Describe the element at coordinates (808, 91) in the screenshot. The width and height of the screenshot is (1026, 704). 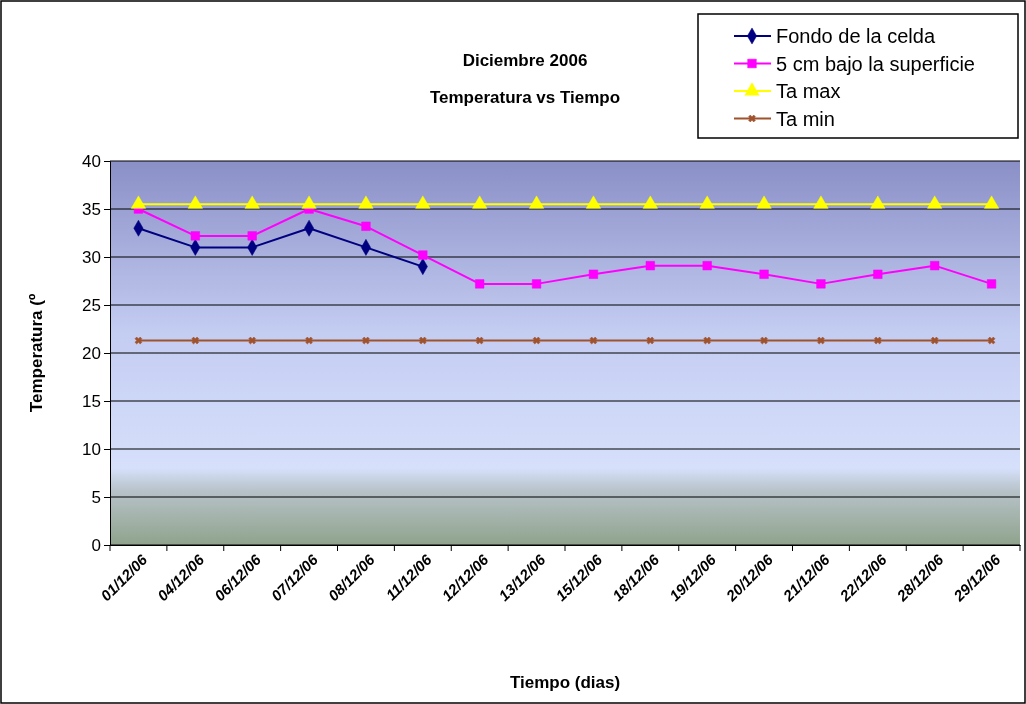
I see `legend-label: Ta max` at that location.